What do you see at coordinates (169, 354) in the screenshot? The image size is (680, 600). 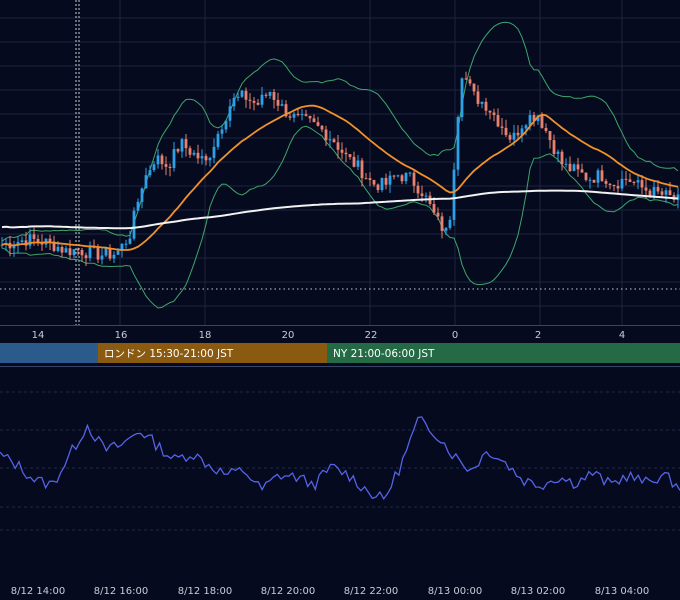 I see `session-label: ロンドン 15:30-21:00 JST` at bounding box center [169, 354].